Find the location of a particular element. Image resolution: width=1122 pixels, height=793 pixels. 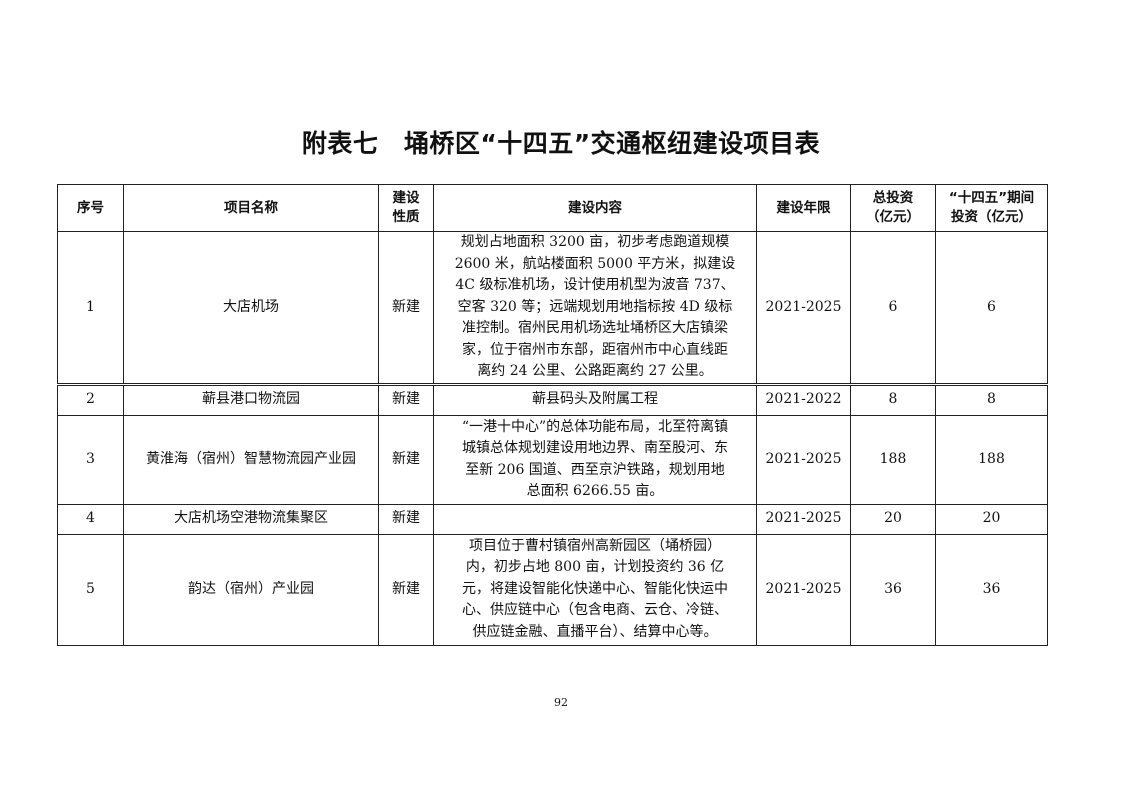

header-total-text: 总投资（亿元） is located at coordinates (892, 207).